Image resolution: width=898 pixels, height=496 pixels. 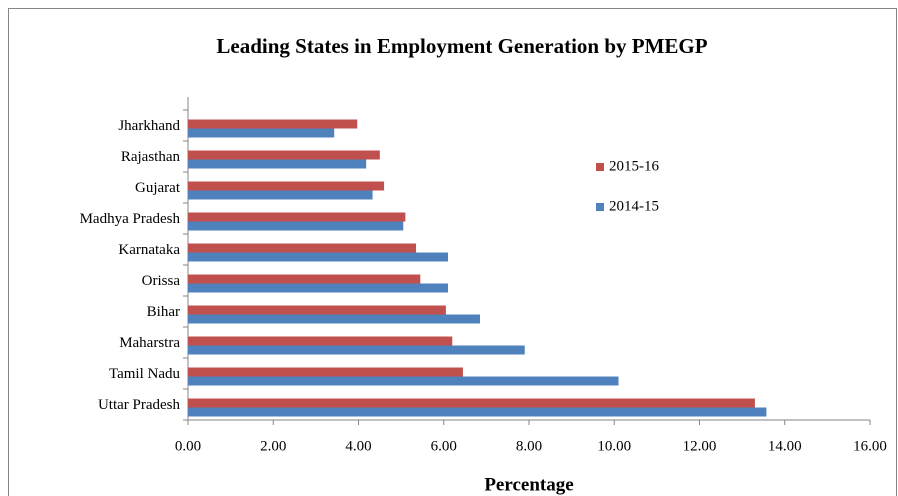 I want to click on y-tick-label: Orissa, so click(x=161, y=281).